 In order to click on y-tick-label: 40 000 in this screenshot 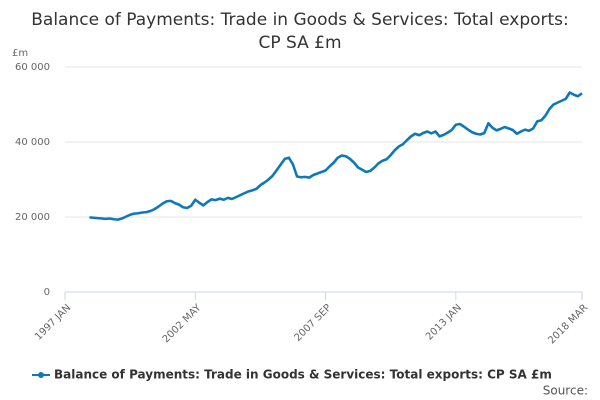, I will do `click(32, 142)`.